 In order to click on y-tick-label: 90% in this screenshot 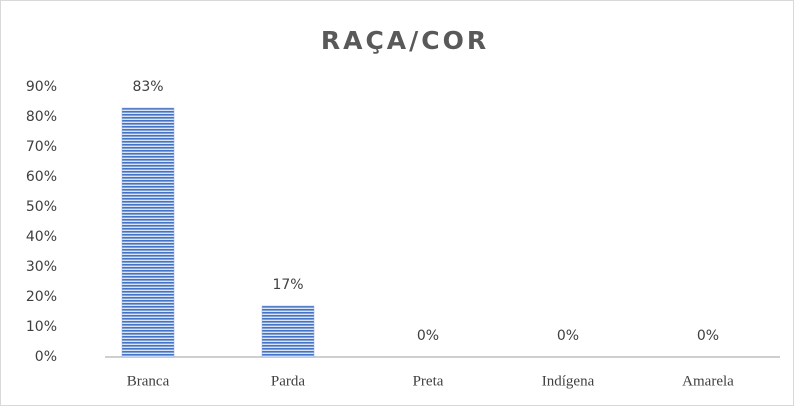, I will do `click(41, 87)`.